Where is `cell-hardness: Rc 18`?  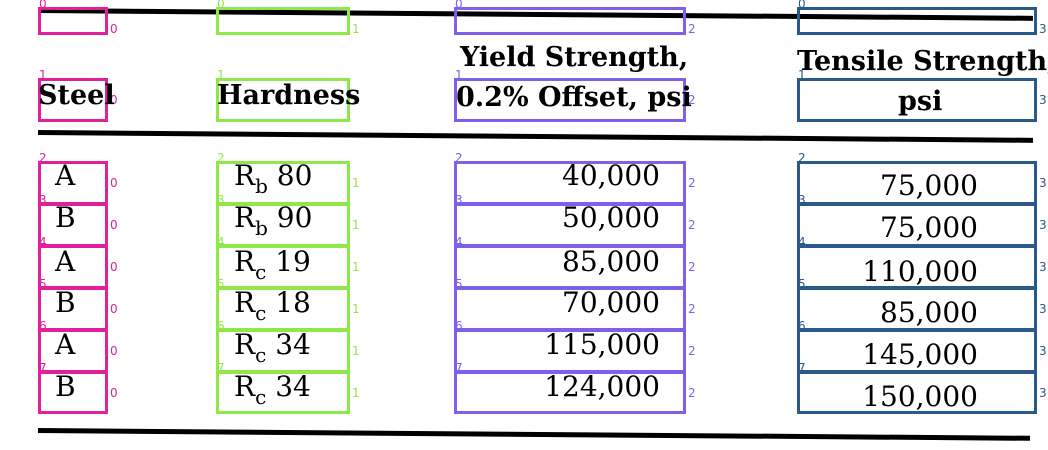
cell-hardness: Rc 18 is located at coordinates (272, 308).